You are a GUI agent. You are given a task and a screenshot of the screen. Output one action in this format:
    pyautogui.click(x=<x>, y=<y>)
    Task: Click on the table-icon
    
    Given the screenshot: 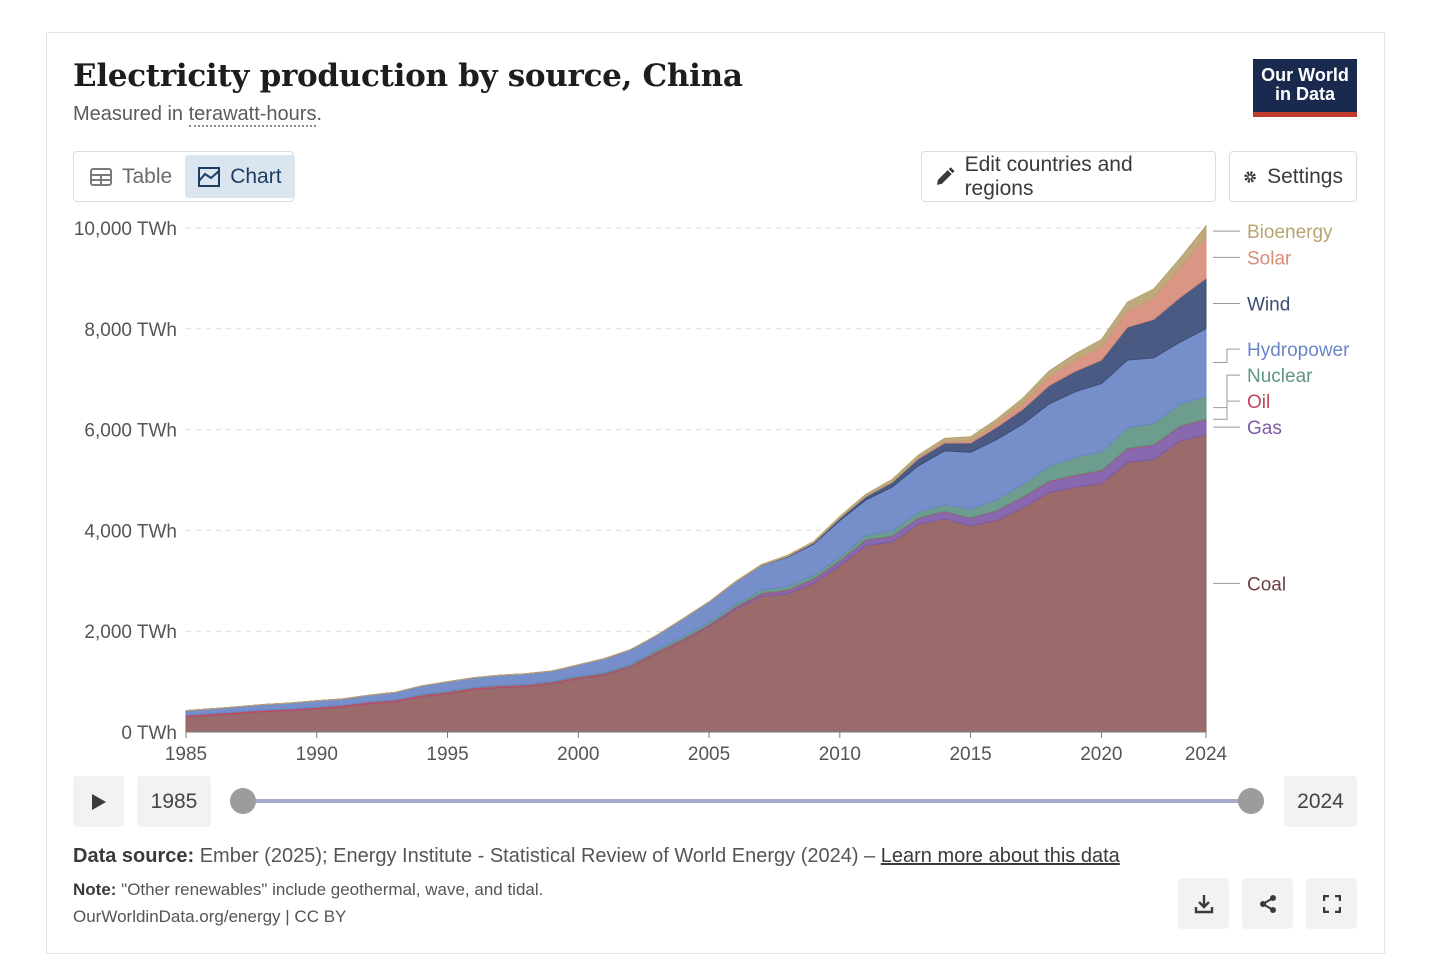 What is the action you would take?
    pyautogui.click(x=101, y=176)
    